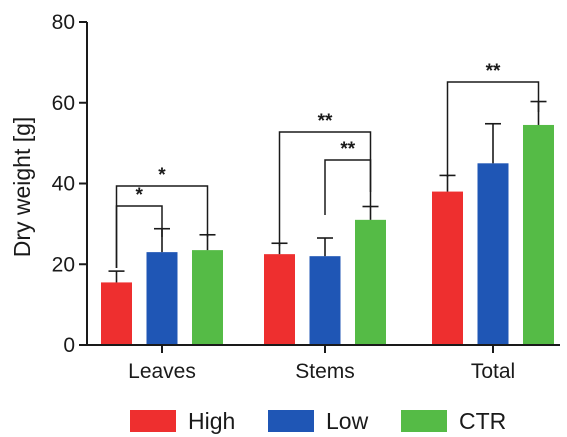  I want to click on y-axis-title: Dry weight [g], so click(22, 187).